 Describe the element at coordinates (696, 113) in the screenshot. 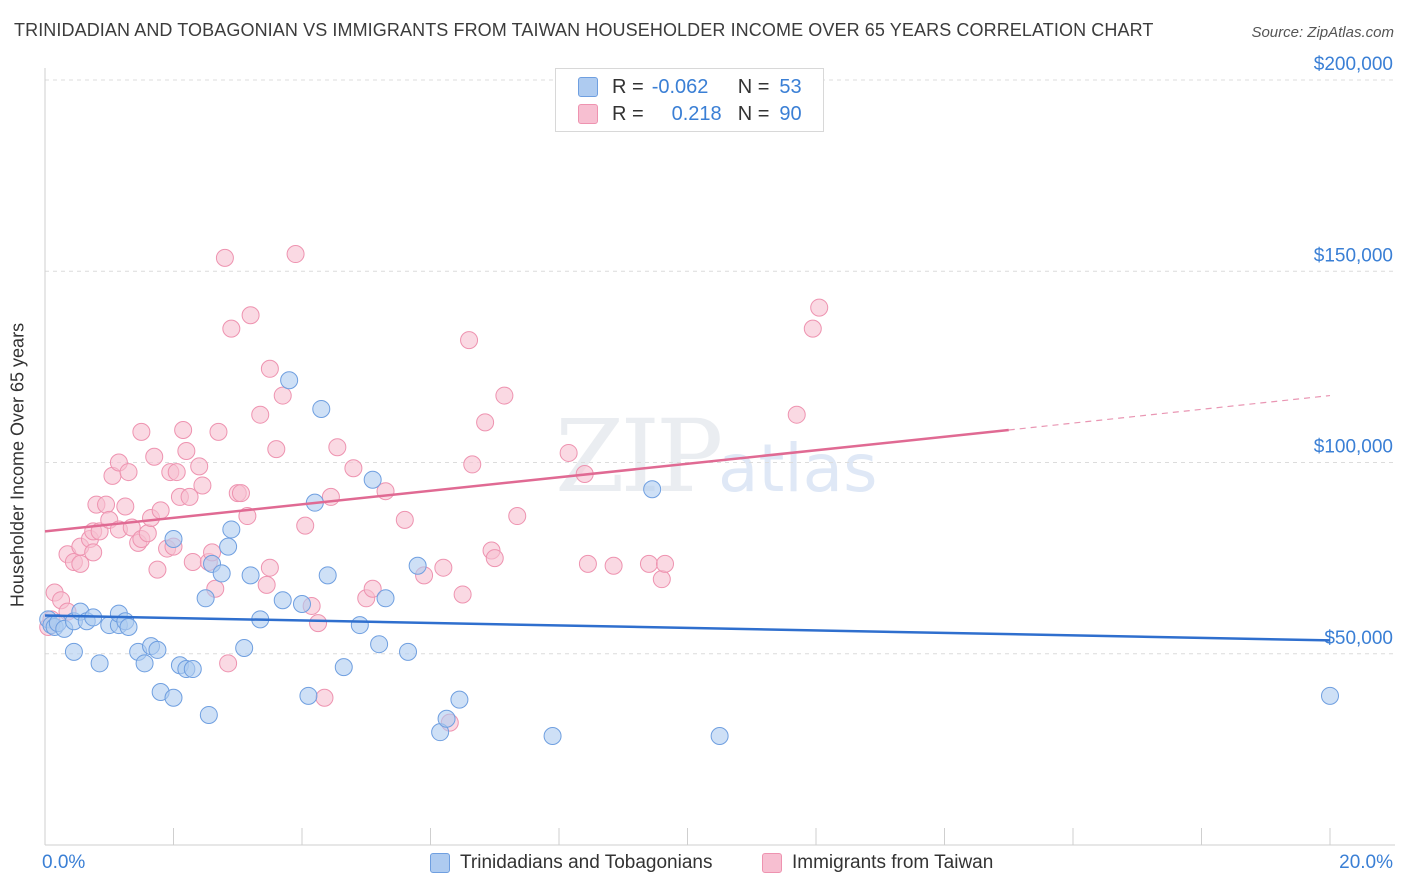

I see `legend-r-value: 0.218` at that location.